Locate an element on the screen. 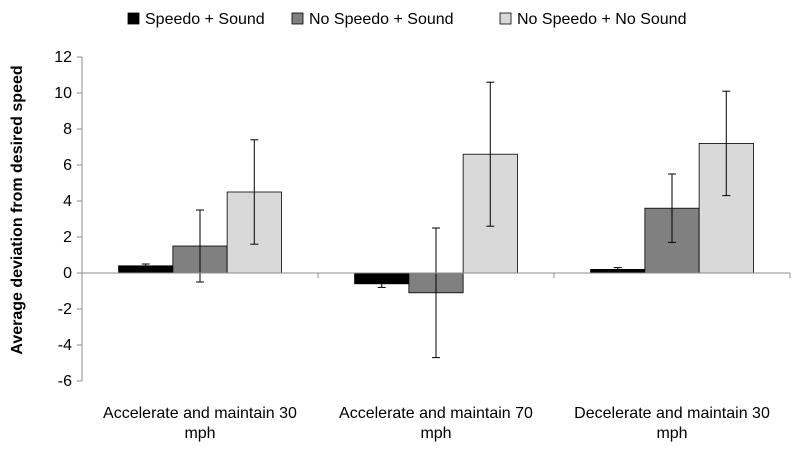 This screenshot has width=795, height=450. x-category-label: Decelerate and maintain 30 mph is located at coordinates (672, 423).